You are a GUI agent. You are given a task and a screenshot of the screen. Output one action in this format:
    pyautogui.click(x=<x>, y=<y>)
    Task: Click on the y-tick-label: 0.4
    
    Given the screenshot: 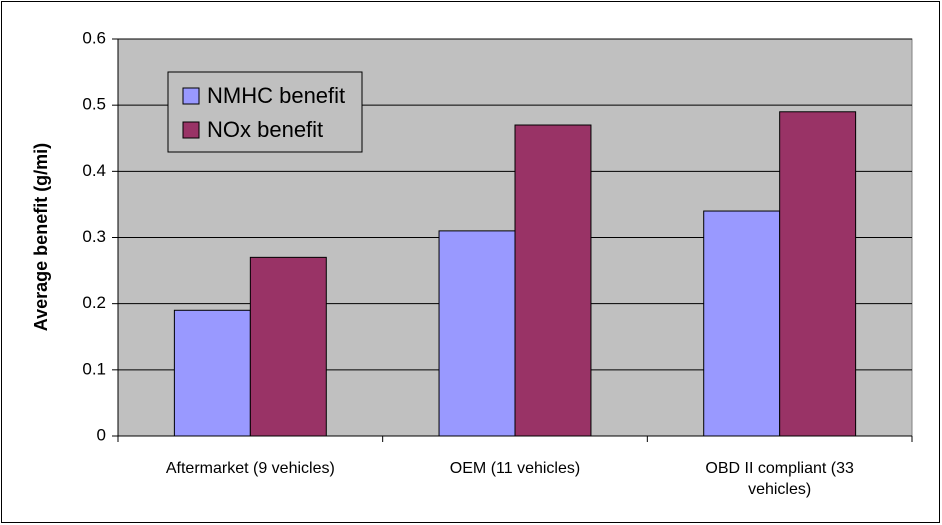 What is the action you would take?
    pyautogui.click(x=94, y=170)
    